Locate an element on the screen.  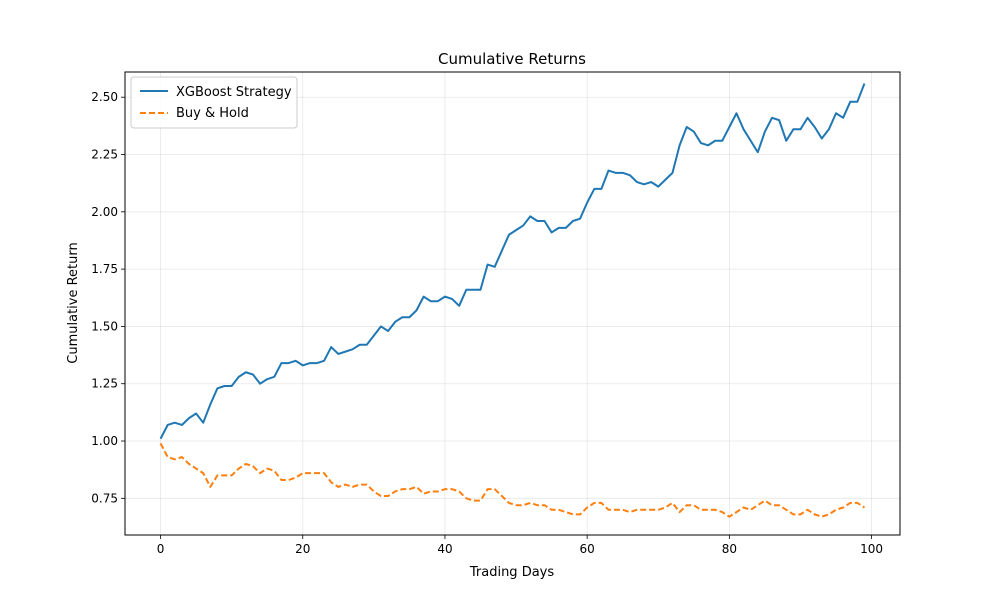
x-tick-label: 80 is located at coordinates (729, 549).